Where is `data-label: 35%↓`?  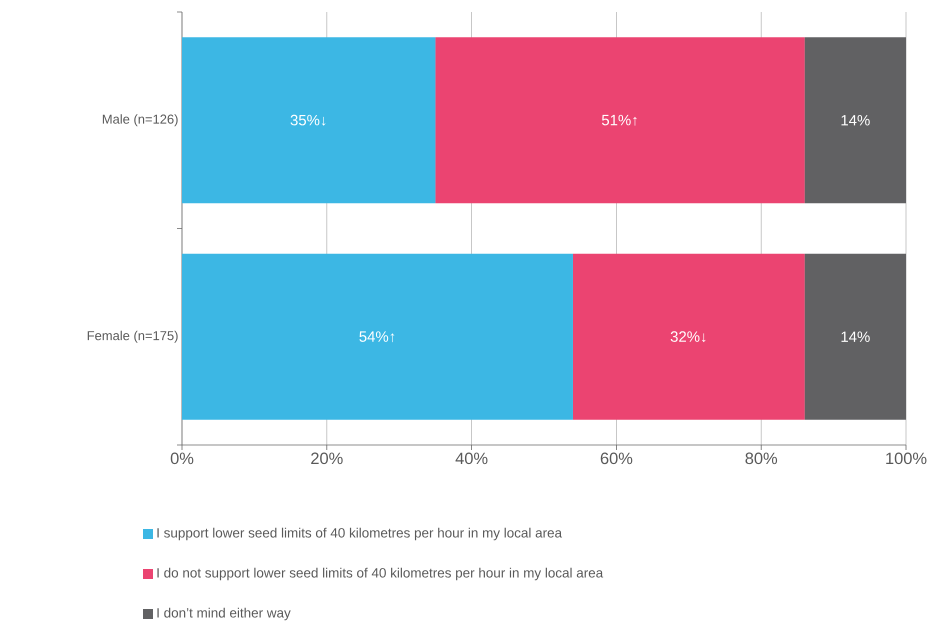
data-label: 35%↓ is located at coordinates (308, 120).